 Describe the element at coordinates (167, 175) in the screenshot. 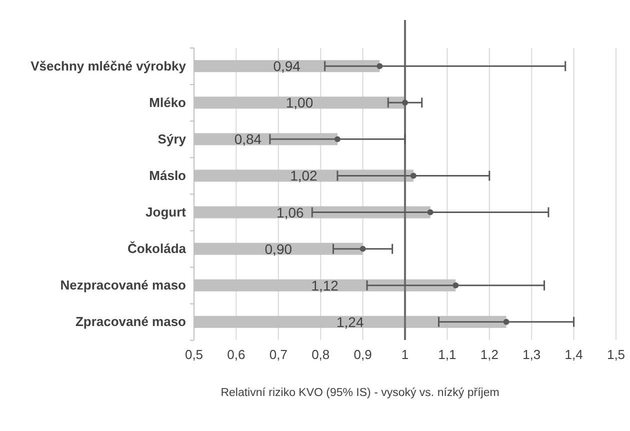

I see `y-tick-label: Máslo` at that location.